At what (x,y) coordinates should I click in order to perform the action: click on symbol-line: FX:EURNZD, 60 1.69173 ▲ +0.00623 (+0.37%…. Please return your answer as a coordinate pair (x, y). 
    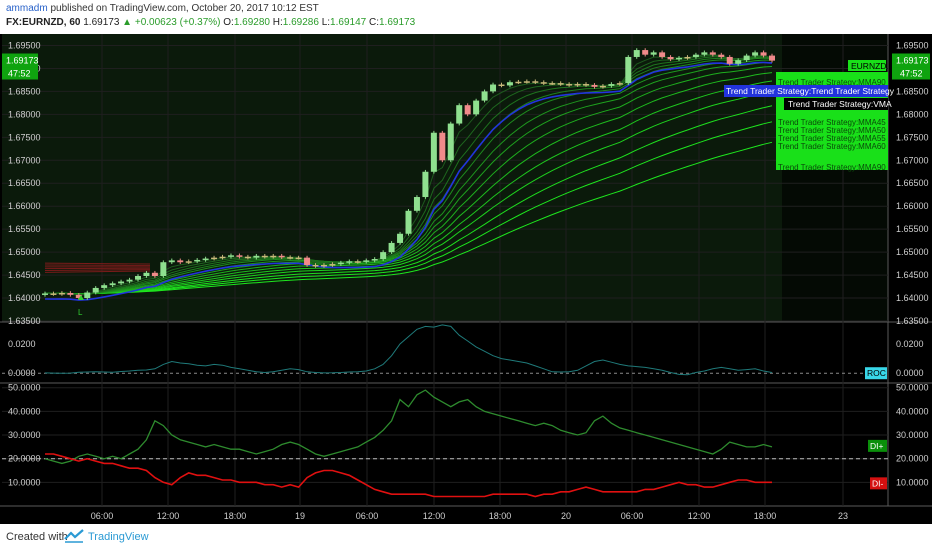
    Looking at the image, I should click on (210, 22).